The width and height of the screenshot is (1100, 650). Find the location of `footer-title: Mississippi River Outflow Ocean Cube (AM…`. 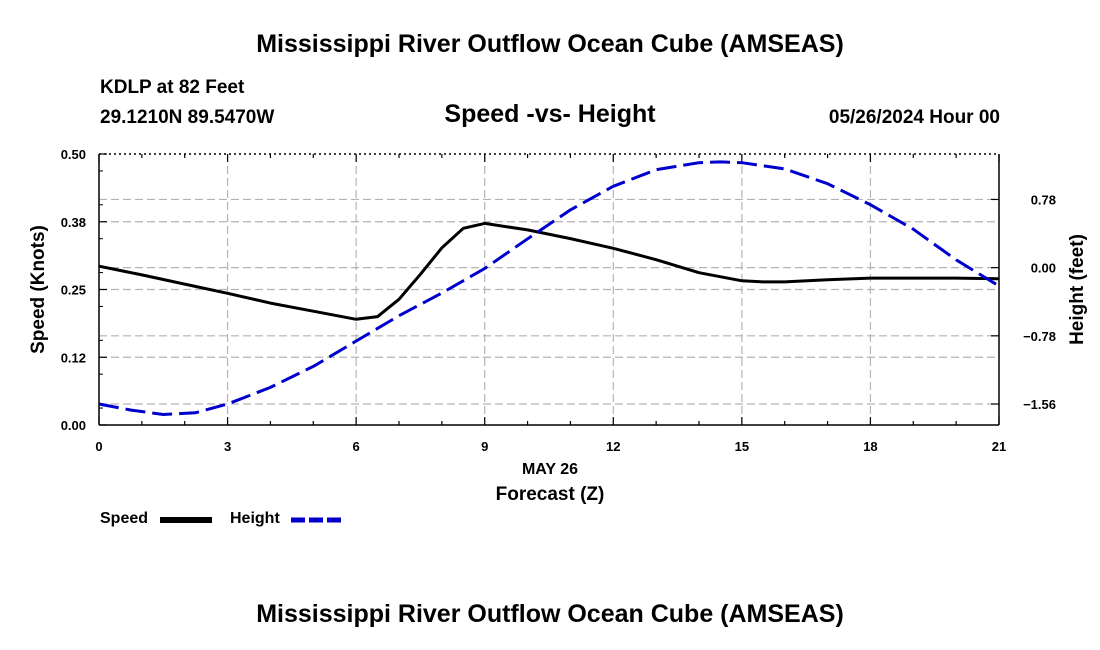

footer-title: Mississippi River Outflow Ocean Cube (AM… is located at coordinates (550, 614).